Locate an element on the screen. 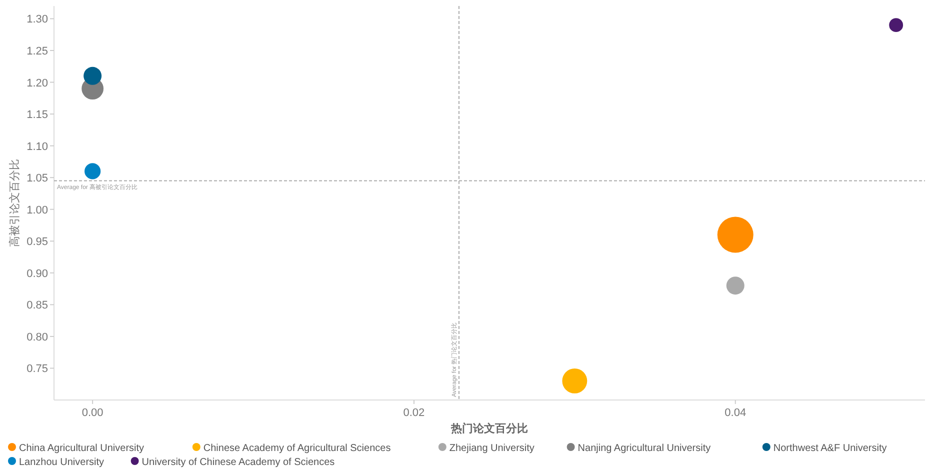 Image resolution: width=930 pixels, height=472 pixels. y-tick-label: 0.95 is located at coordinates (37, 242).